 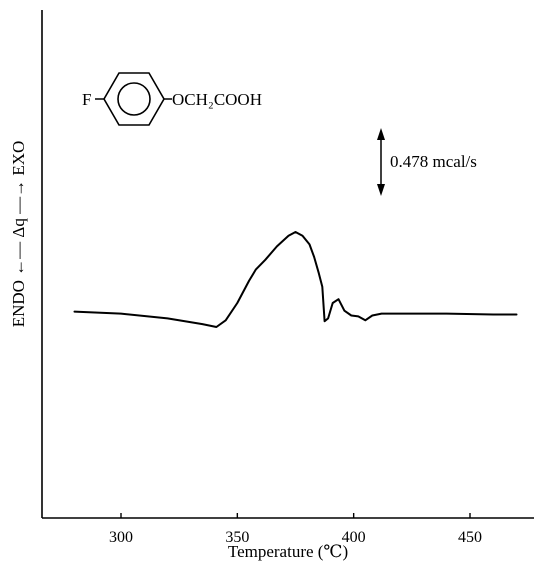 I want to click on x-tick-label-400: 400, so click(x=354, y=537).